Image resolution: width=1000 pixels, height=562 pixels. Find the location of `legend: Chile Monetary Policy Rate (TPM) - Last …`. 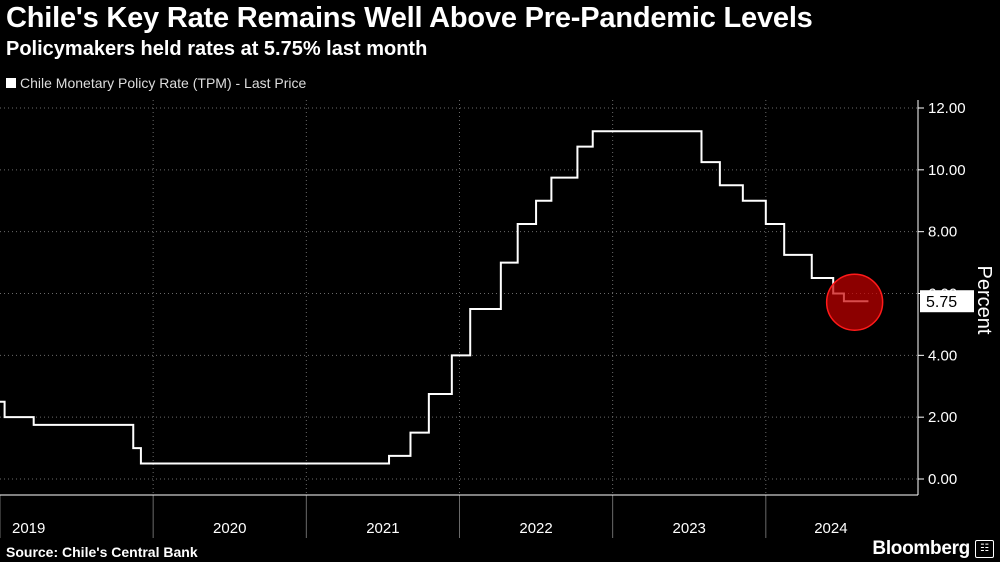

legend: Chile Monetary Policy Rate (TPM) - Last … is located at coordinates (156, 83).